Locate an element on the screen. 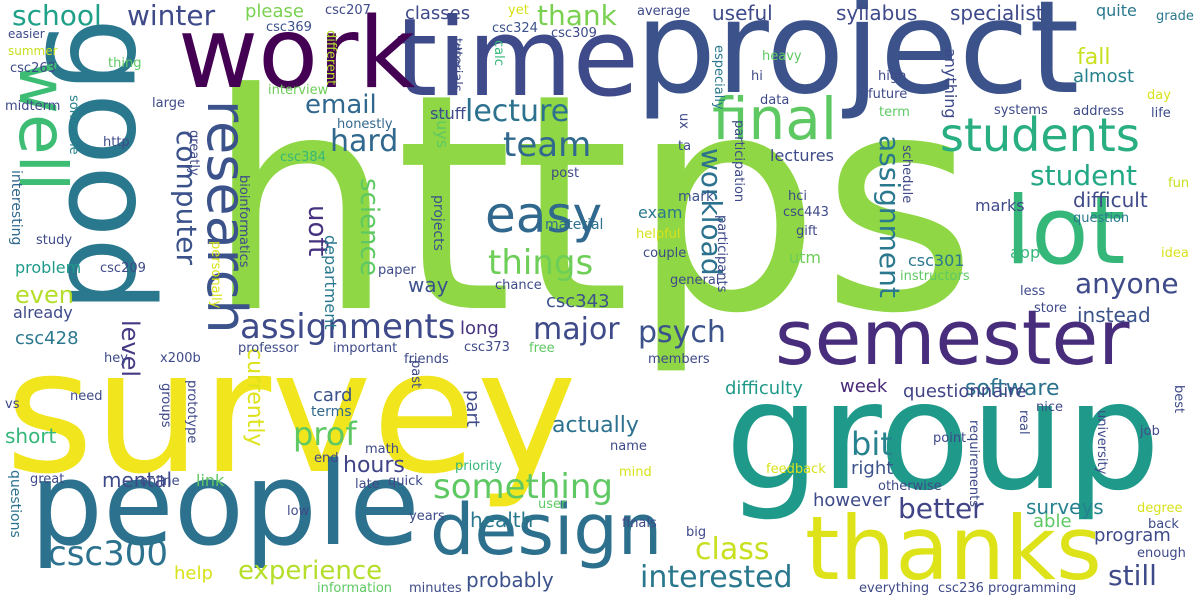  word: bioinformatics is located at coordinates (243, 221).